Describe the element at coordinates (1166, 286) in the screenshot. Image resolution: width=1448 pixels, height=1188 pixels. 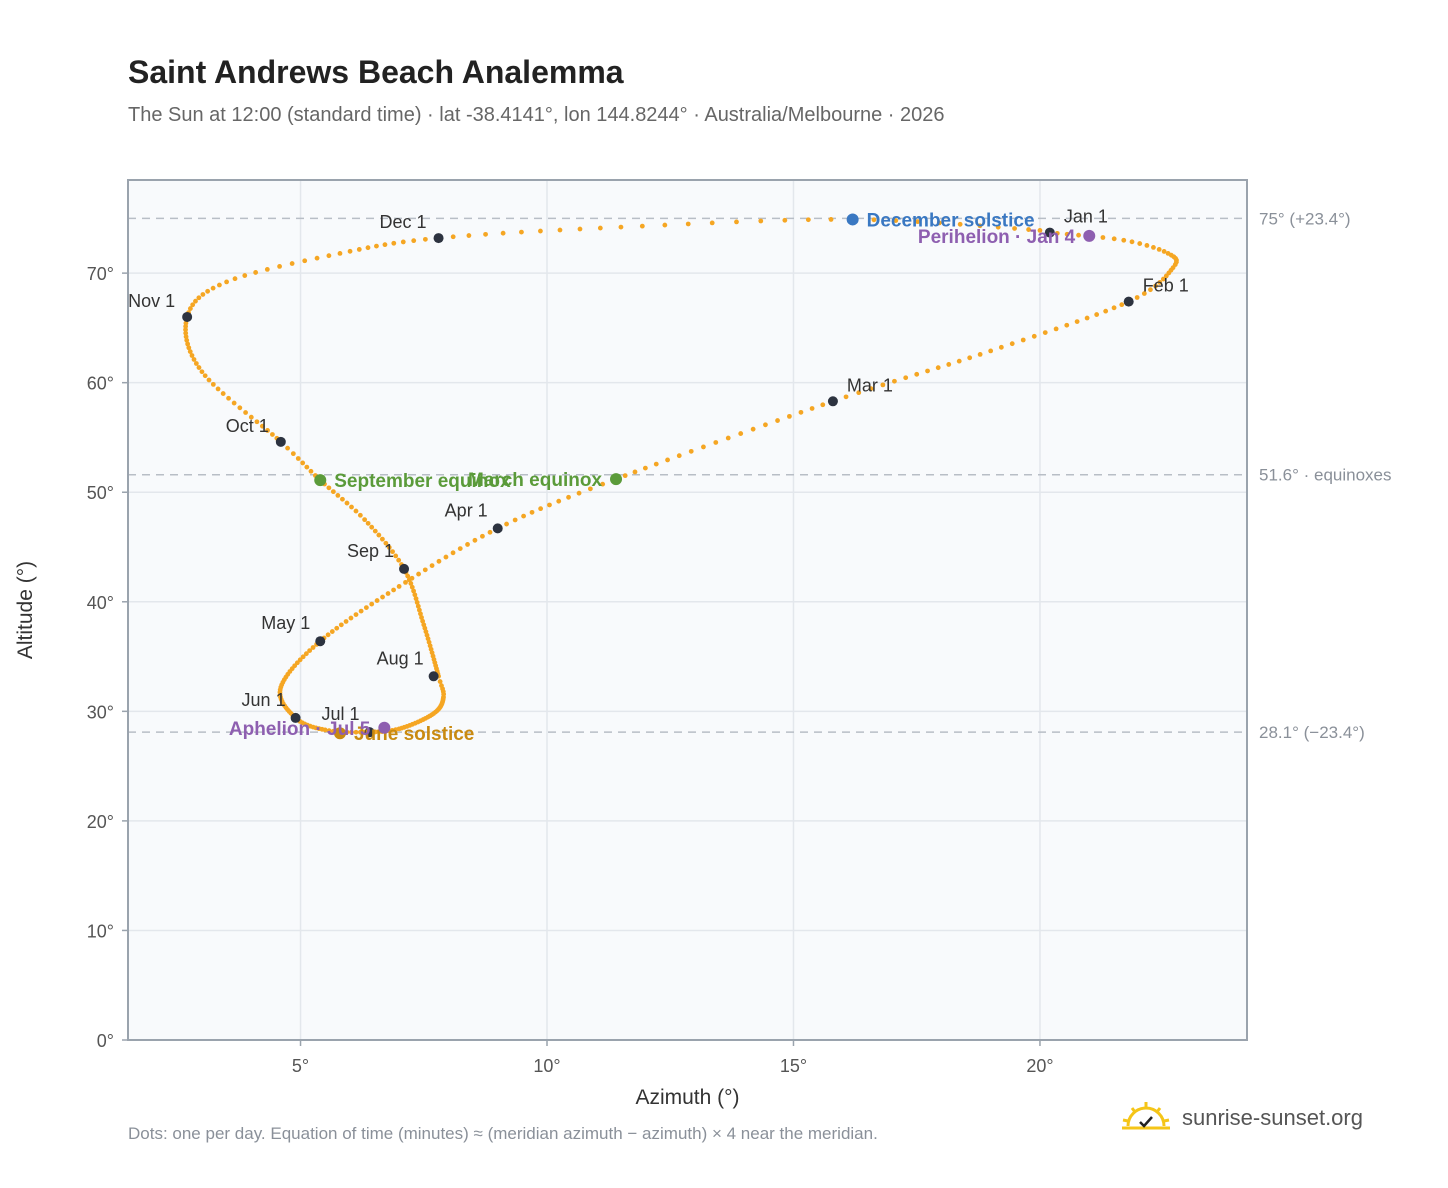
I see `month-label: Feb 1` at that location.